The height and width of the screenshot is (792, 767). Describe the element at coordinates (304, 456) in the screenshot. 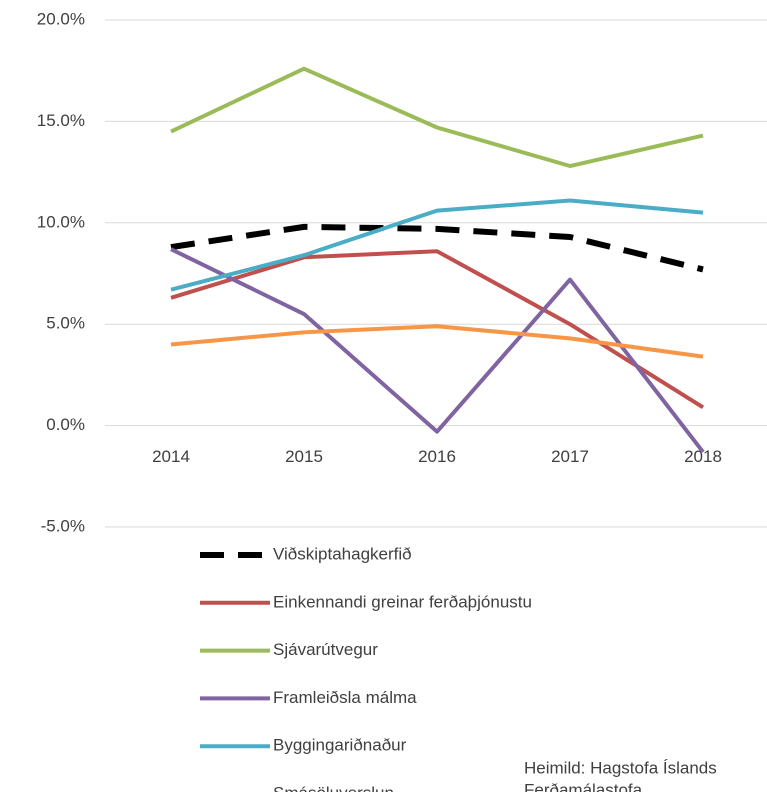

I see `x-tick-label: 2015` at that location.